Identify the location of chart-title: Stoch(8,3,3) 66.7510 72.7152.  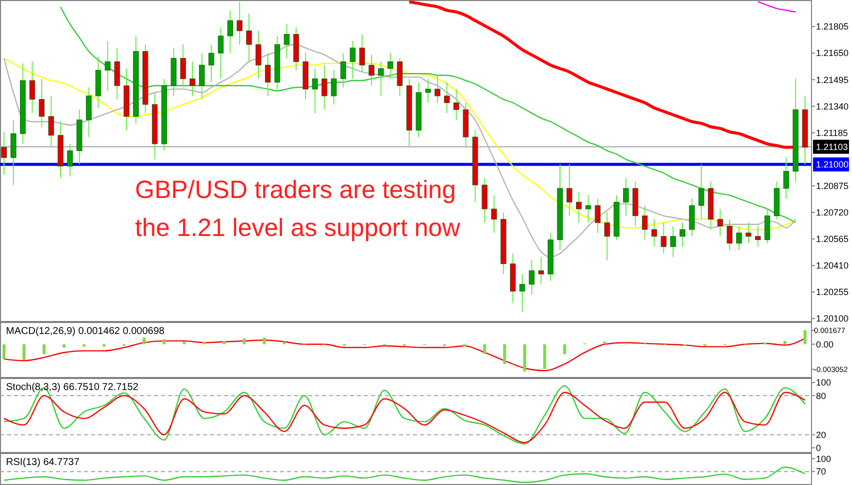
(72, 387).